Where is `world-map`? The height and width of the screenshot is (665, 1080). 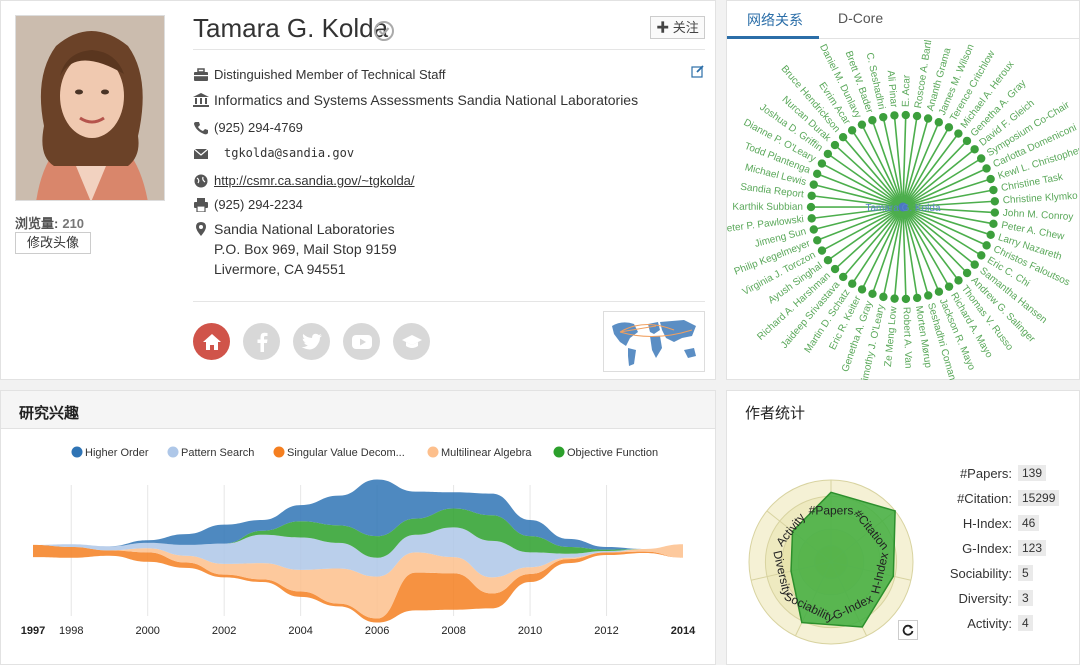
world-map is located at coordinates (654, 341).